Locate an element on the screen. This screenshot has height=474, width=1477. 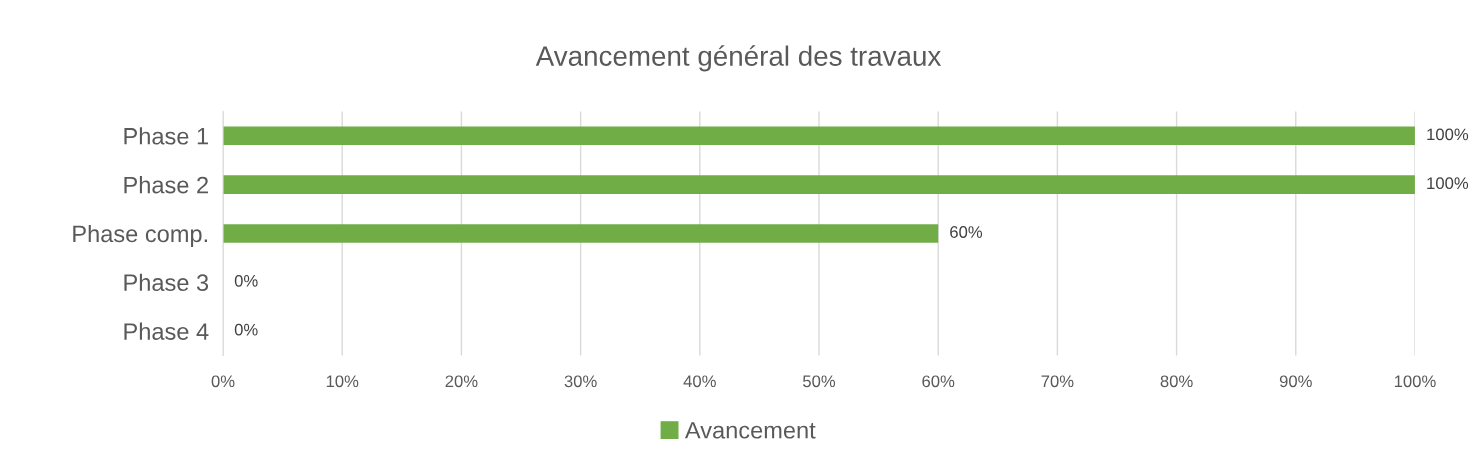
chart-title: Avancement général des travaux is located at coordinates (738, 58).